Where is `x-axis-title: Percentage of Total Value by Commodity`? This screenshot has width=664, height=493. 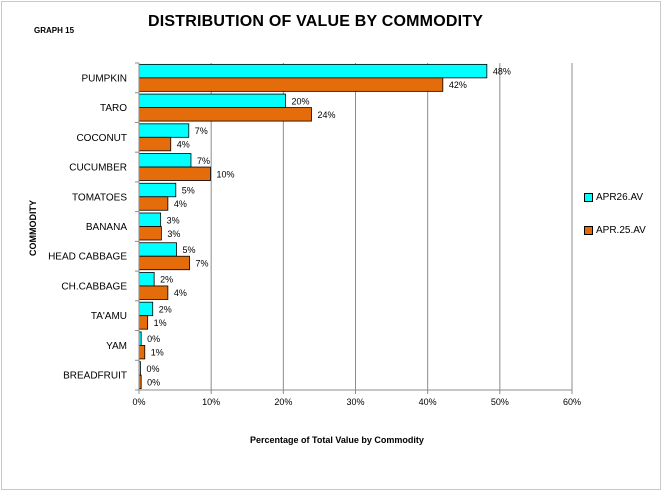
x-axis-title: Percentage of Total Value by Commodity is located at coordinates (337, 440).